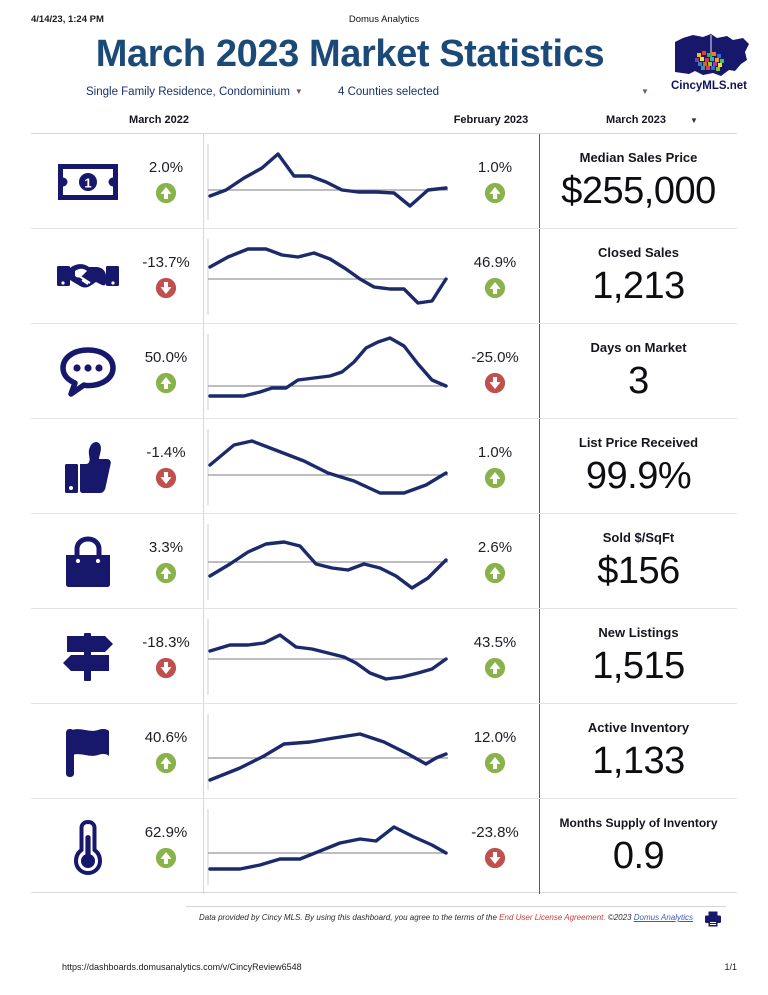 This screenshot has width=768, height=995. Describe the element at coordinates (88, 466) in the screenshot. I see `thumbs-up-icon` at that location.